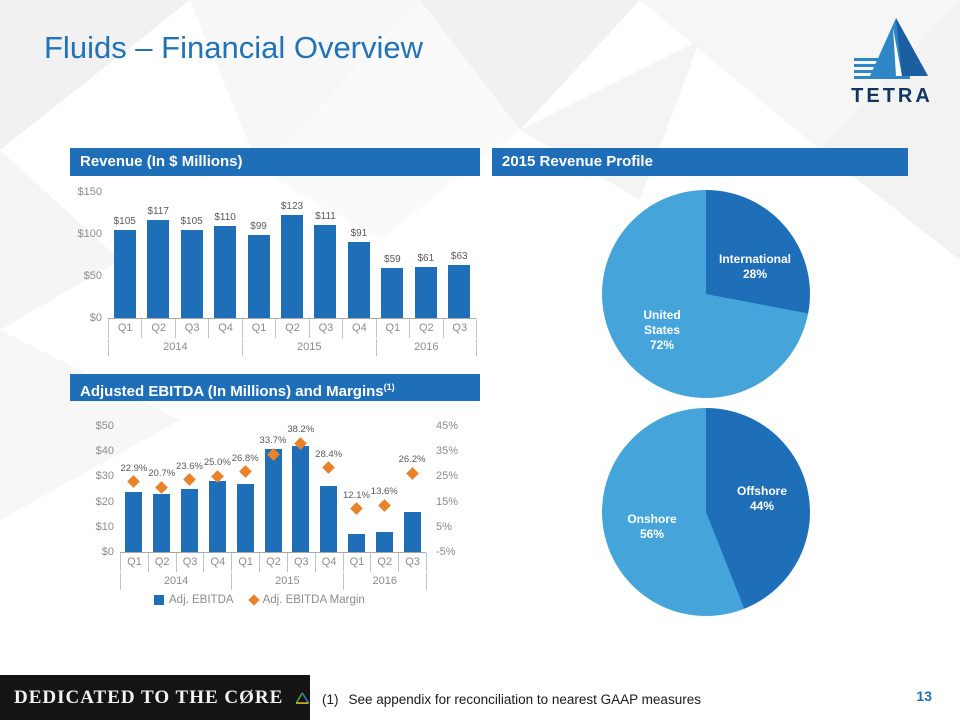 This screenshot has width=960, height=720. Describe the element at coordinates (225, 217) in the screenshot. I see `bar-value-label: $110` at that location.